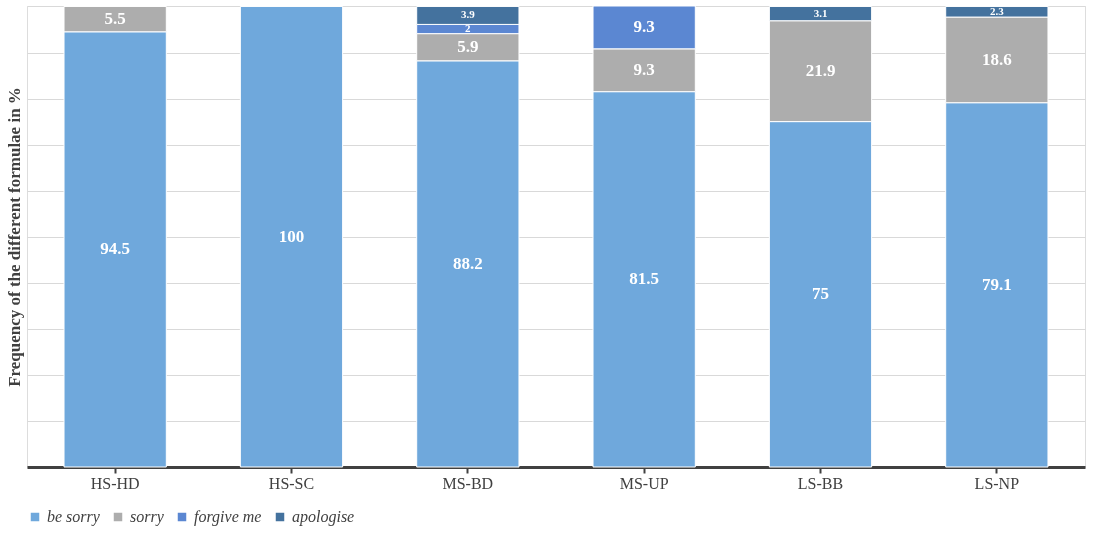 Image resolution: width=1097 pixels, height=535 pixels. I want to click on bar, so click(291, 236).